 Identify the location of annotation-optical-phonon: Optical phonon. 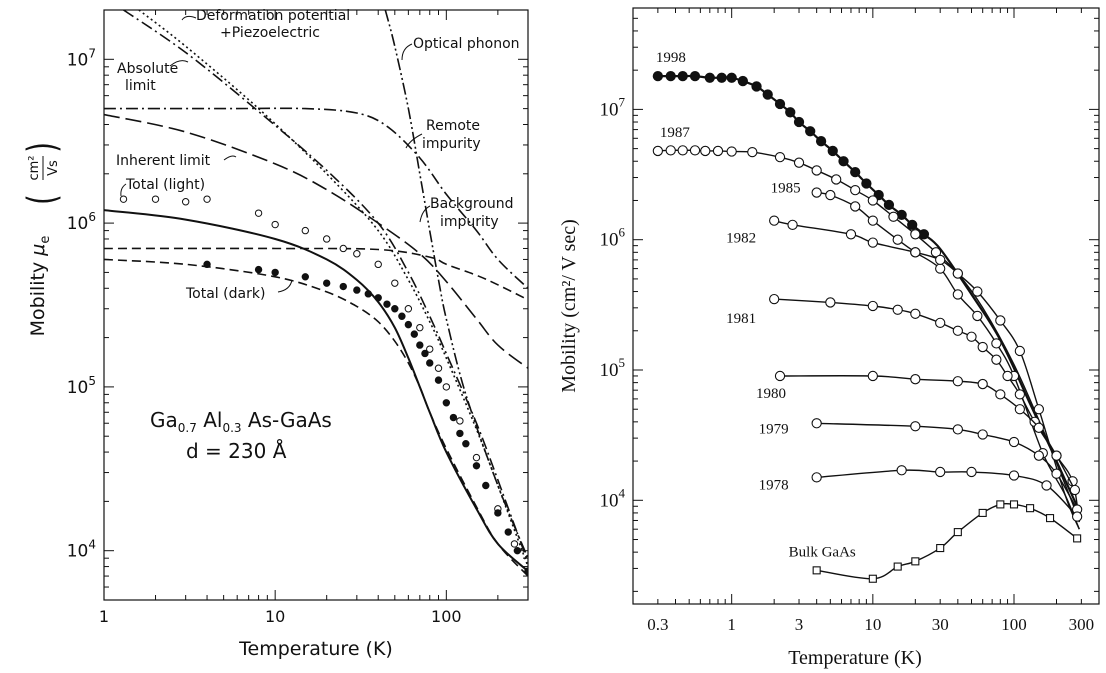
(466, 44).